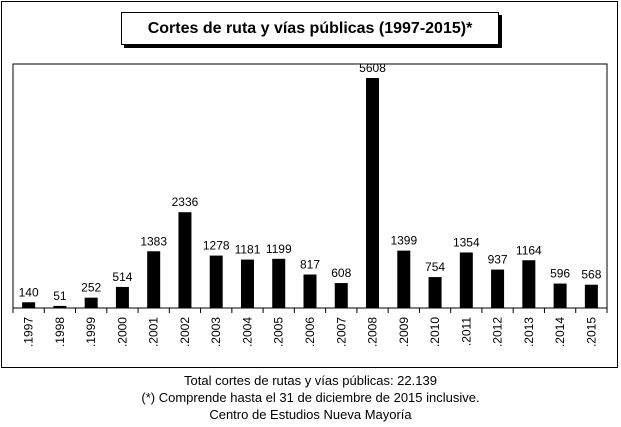 The width and height of the screenshot is (621, 427). What do you see at coordinates (153, 241) in the screenshot?
I see `data-label: 1383` at bounding box center [153, 241].